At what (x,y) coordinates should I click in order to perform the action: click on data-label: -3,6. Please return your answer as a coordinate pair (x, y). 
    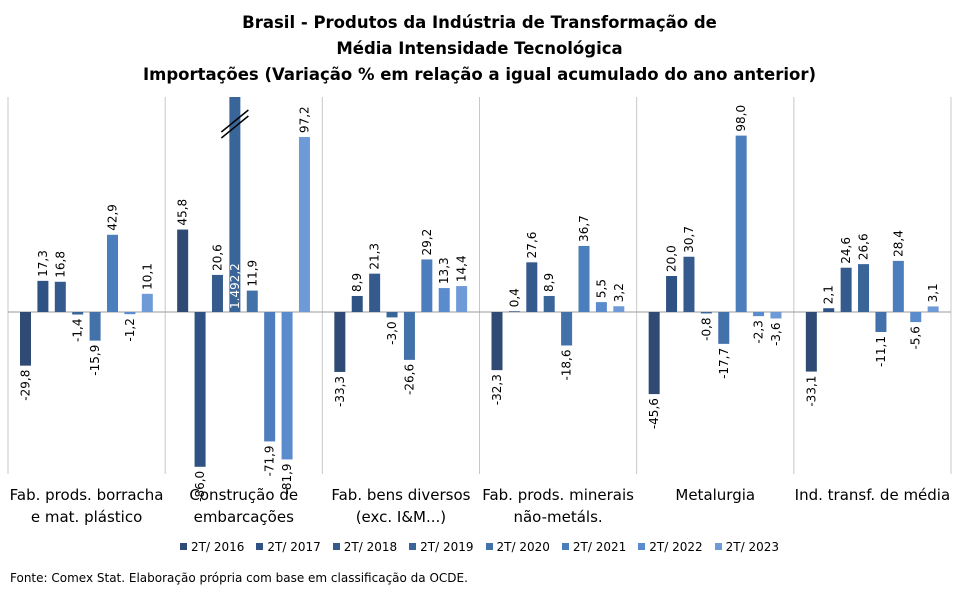
    Looking at the image, I should click on (776, 333).